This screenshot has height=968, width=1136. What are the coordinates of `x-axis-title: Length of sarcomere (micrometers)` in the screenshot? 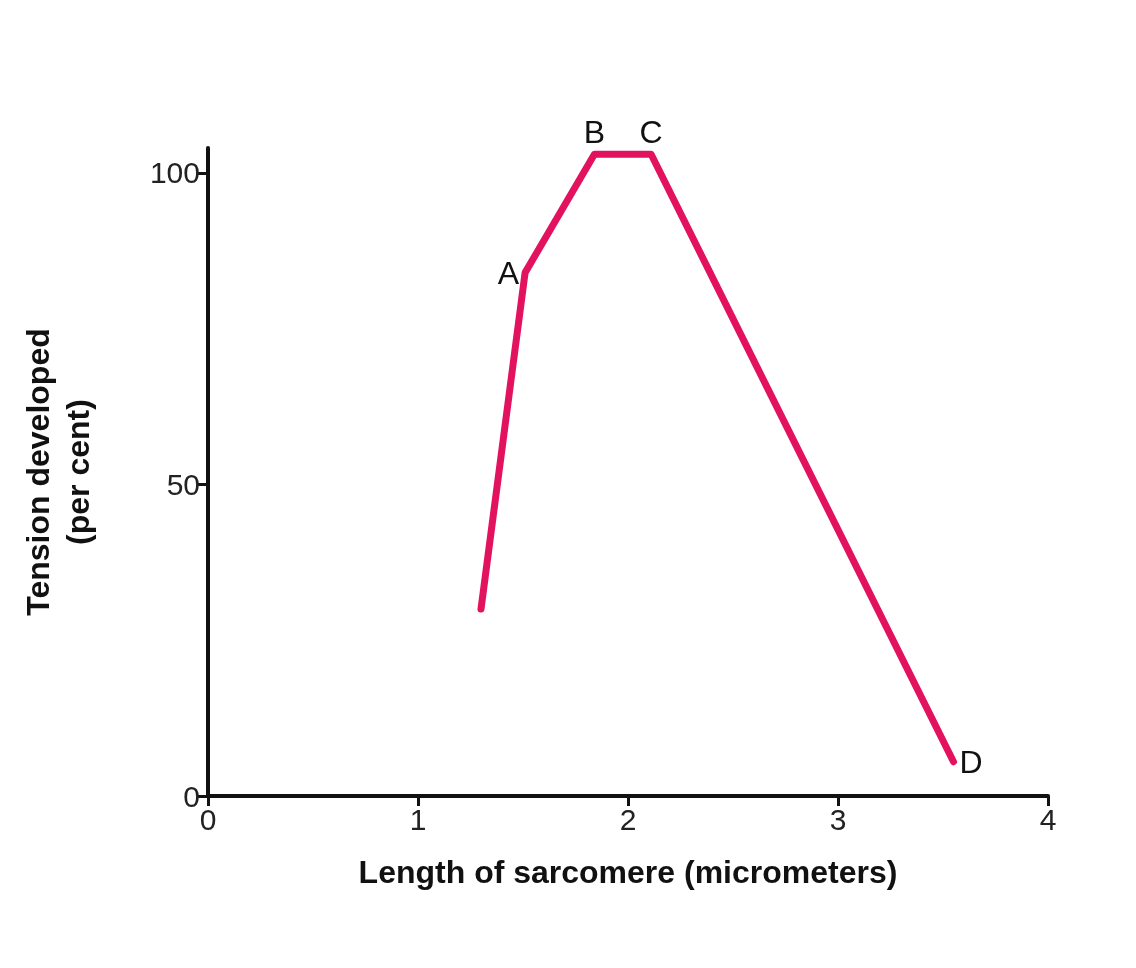 It's located at (628, 872).